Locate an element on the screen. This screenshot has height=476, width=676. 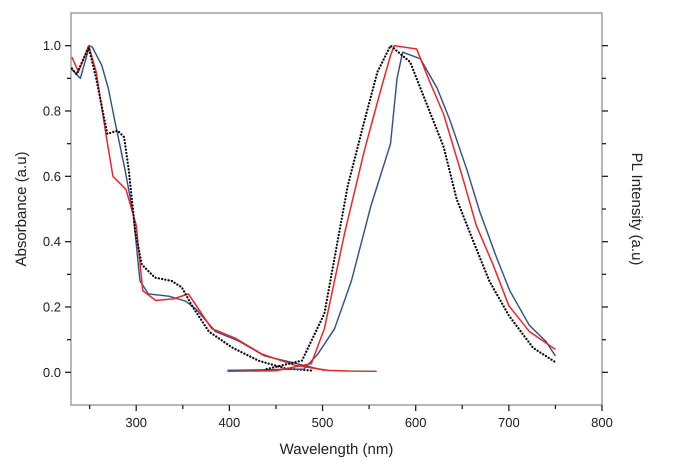
y-axis-title: Absorbance (a.u) is located at coordinates (21, 209).